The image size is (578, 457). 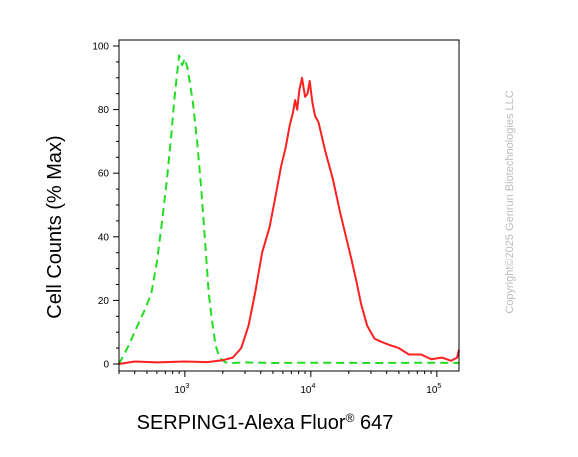 What do you see at coordinates (104, 301) in the screenshot?
I see `y-tick-label: 20` at bounding box center [104, 301].